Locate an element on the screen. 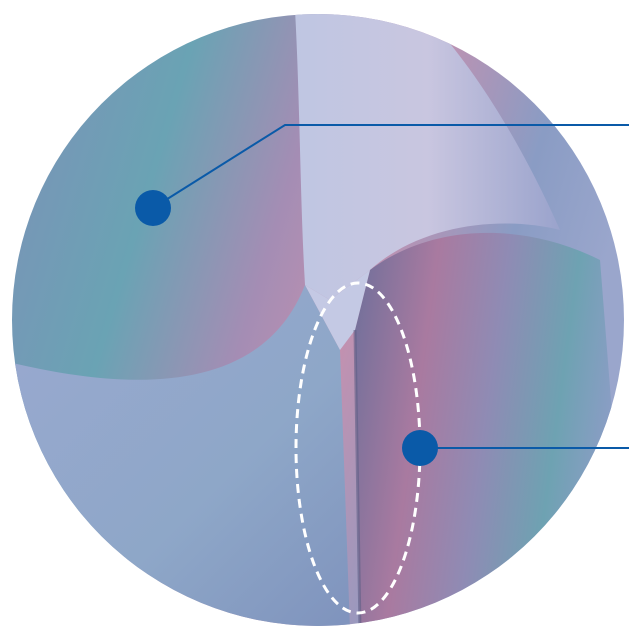 Image resolution: width=629 pixels, height=630 pixels. callout-line is located at coordinates (390, 166).